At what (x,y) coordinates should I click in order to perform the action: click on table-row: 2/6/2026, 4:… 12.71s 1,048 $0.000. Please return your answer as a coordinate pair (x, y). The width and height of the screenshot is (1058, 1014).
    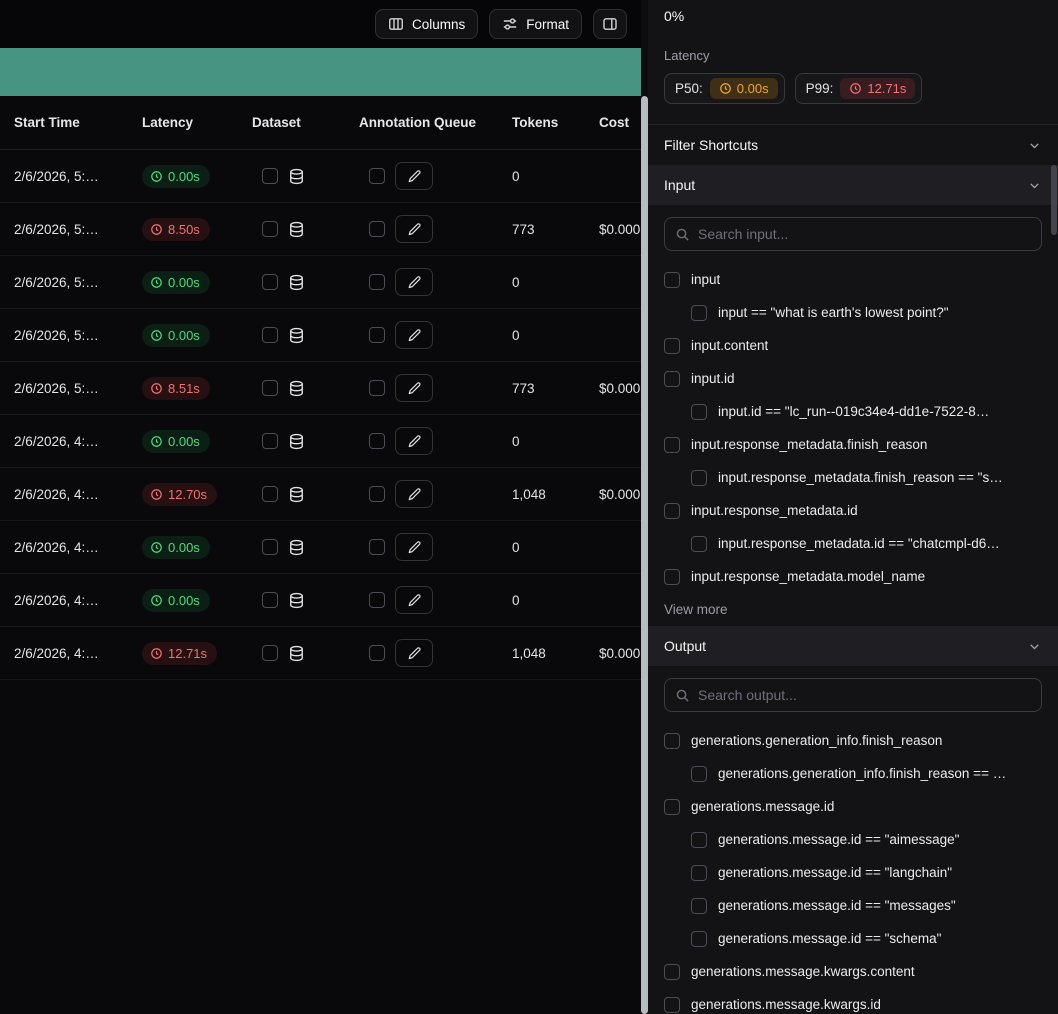
    Looking at the image, I should click on (320, 653).